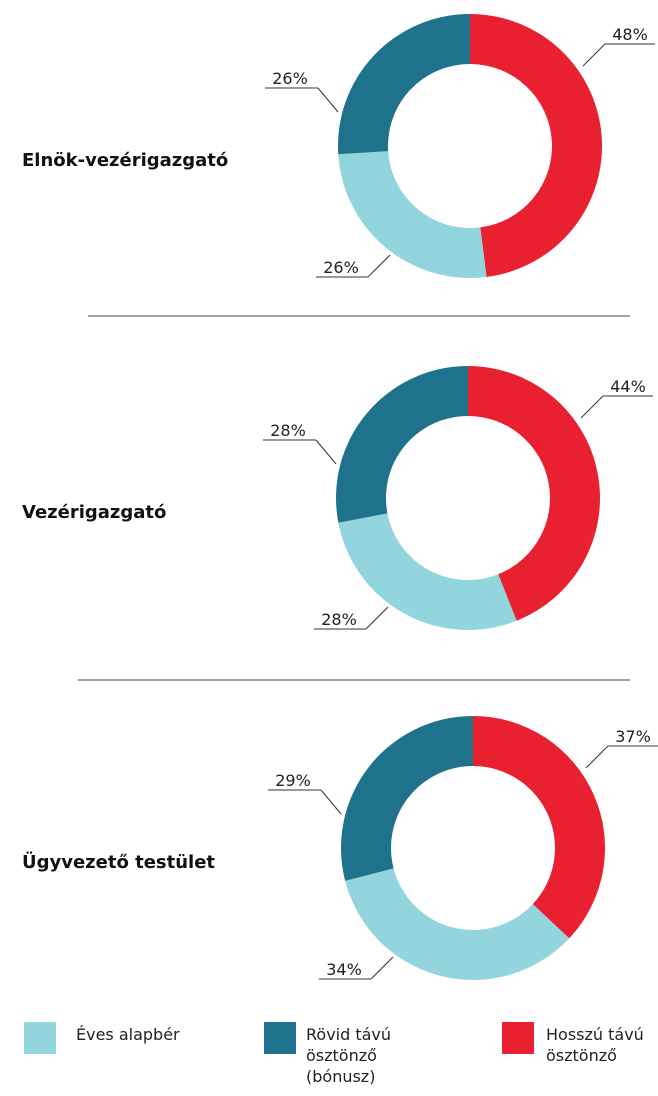 This screenshot has width=658, height=1096. What do you see at coordinates (344, 969) in the screenshot?
I see `data-label: 34%` at bounding box center [344, 969].